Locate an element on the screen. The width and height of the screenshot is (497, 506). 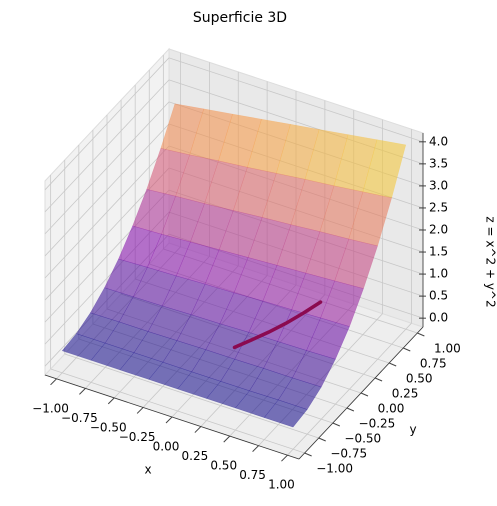
y-tick-label: 0.75 is located at coordinates (433, 364).